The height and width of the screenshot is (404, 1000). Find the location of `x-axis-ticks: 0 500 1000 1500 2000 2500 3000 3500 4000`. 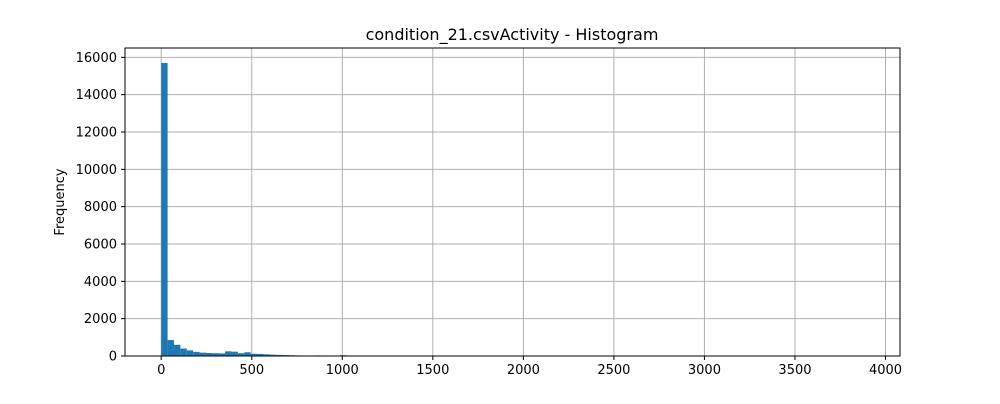

x-axis-ticks: 0 500 1000 1500 2000 2500 3000 3500 4000 is located at coordinates (529, 367).